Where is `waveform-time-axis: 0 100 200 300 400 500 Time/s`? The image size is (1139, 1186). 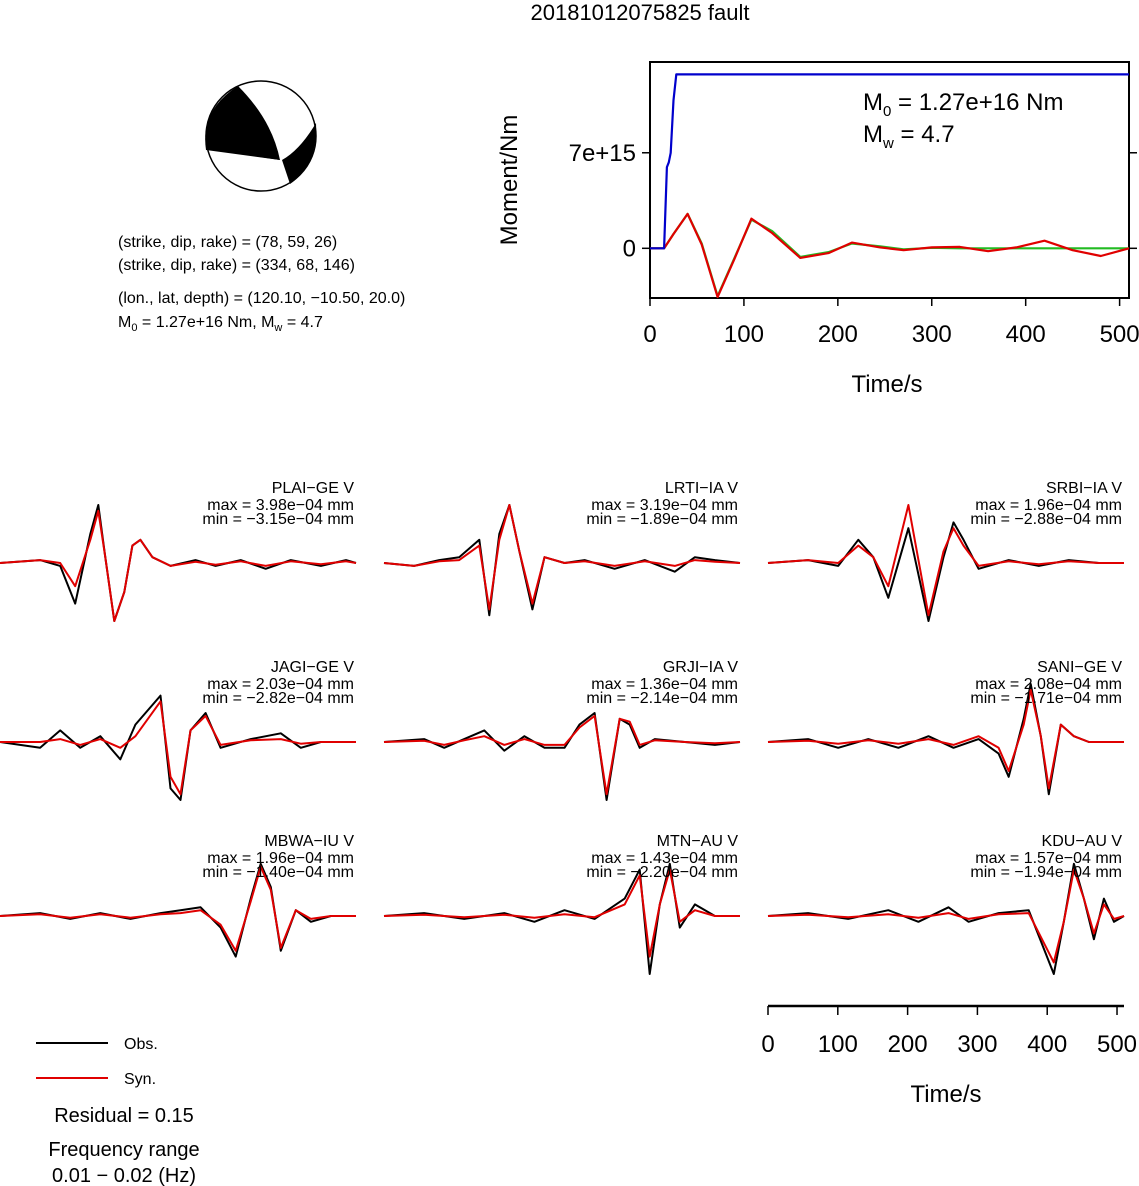 waveform-time-axis: 0 100 200 300 400 500 Time/s is located at coordinates (949, 1056).